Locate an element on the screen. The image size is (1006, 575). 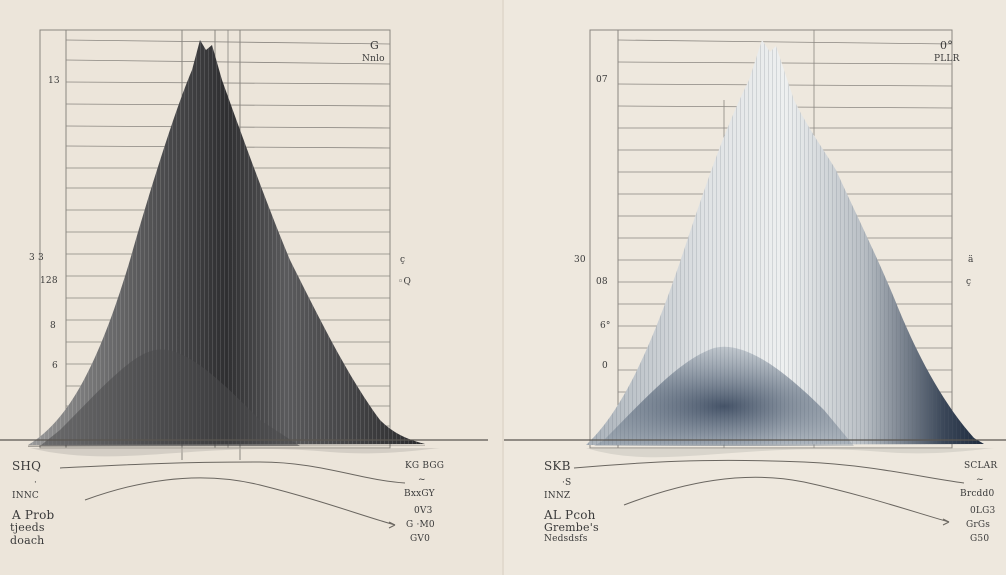
left-tick-3: 08 is located at coordinates (602, 282).